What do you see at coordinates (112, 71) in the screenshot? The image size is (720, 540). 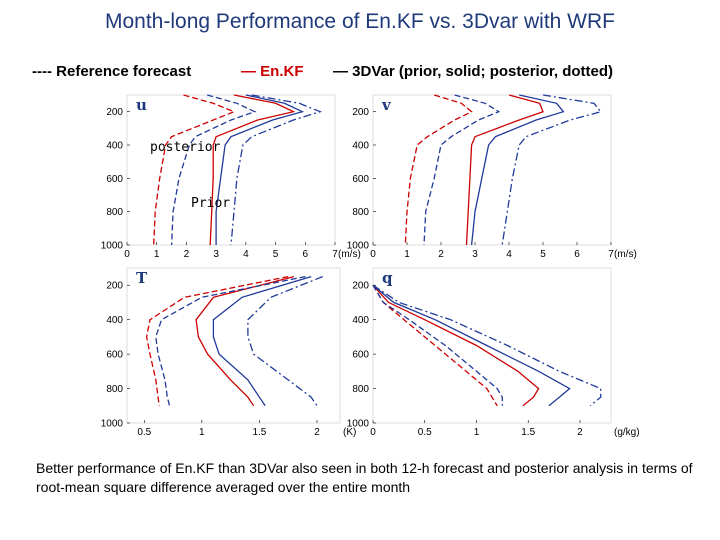 I see `legend-reference: ---- Reference forecast` at bounding box center [112, 71].